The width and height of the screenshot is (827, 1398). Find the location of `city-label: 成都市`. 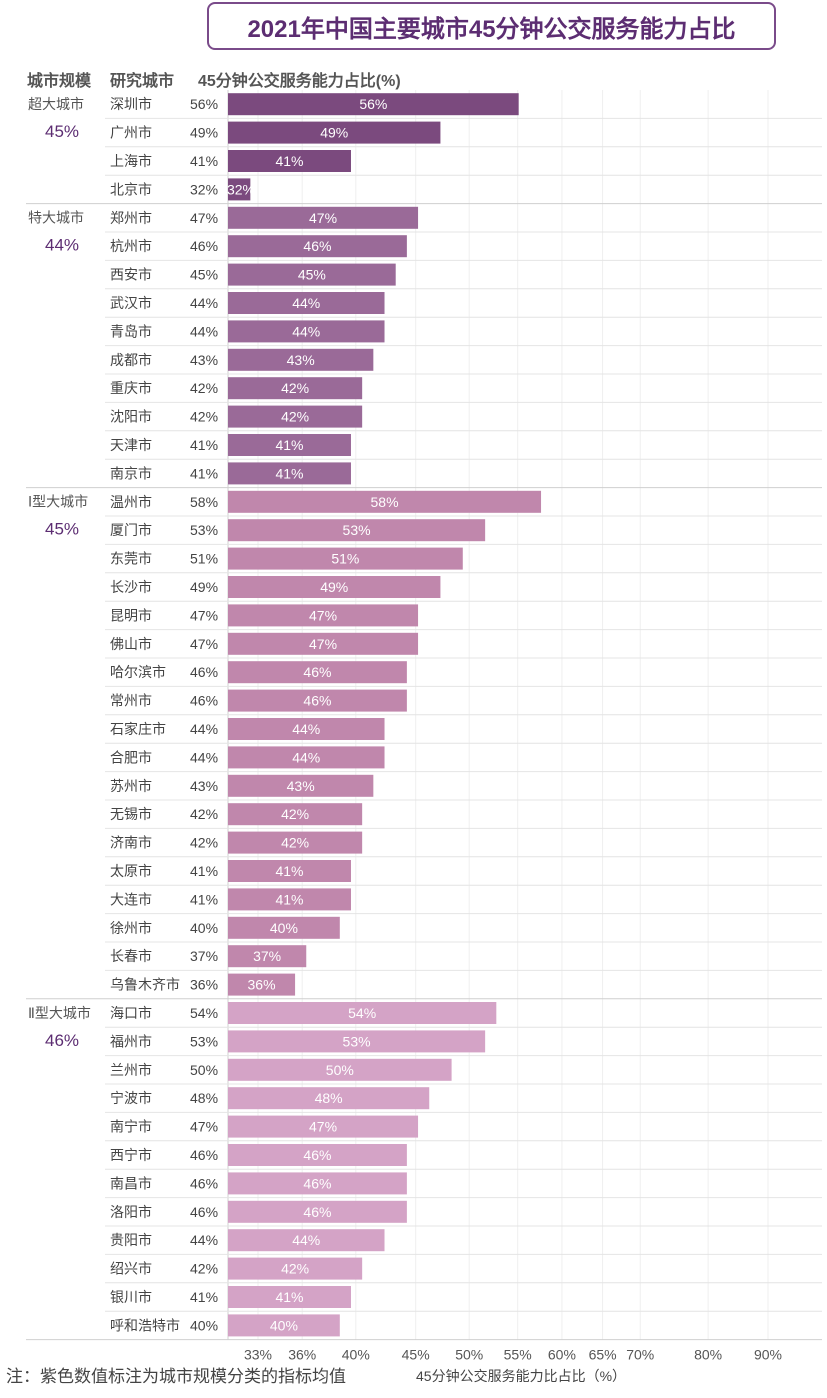

city-label: 成都市 is located at coordinates (131, 360).